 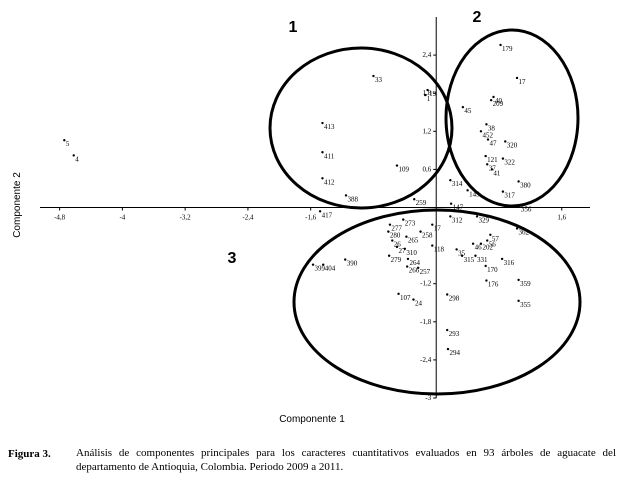 I want to click on point-label: 17, so click(x=438, y=229).